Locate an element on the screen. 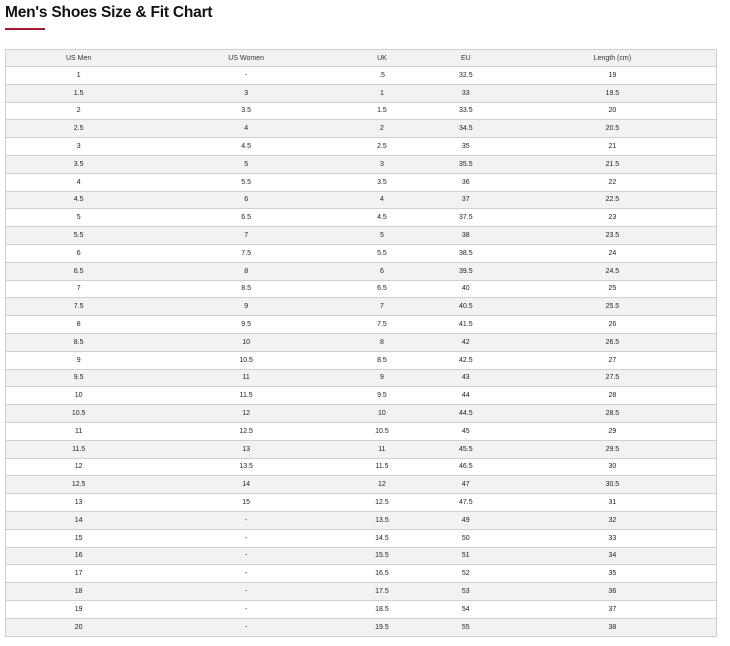 The height and width of the screenshot is (646, 730). table-row: 18-17.5 53 36 is located at coordinates (361, 591).